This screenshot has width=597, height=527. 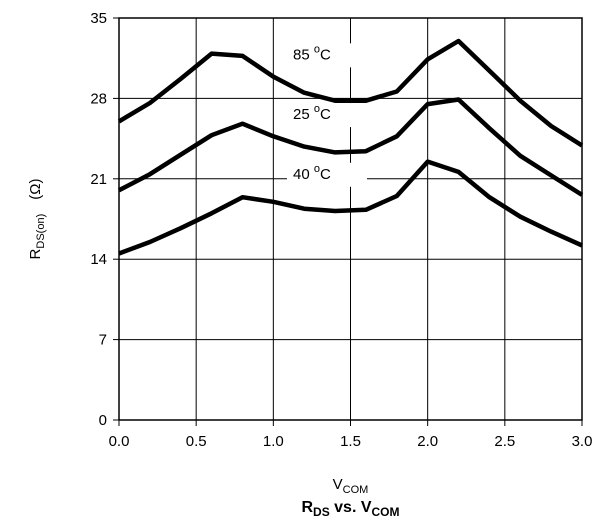 What do you see at coordinates (35, 189) in the screenshot?
I see `y-axis-label-unit: (Ω)` at bounding box center [35, 189].